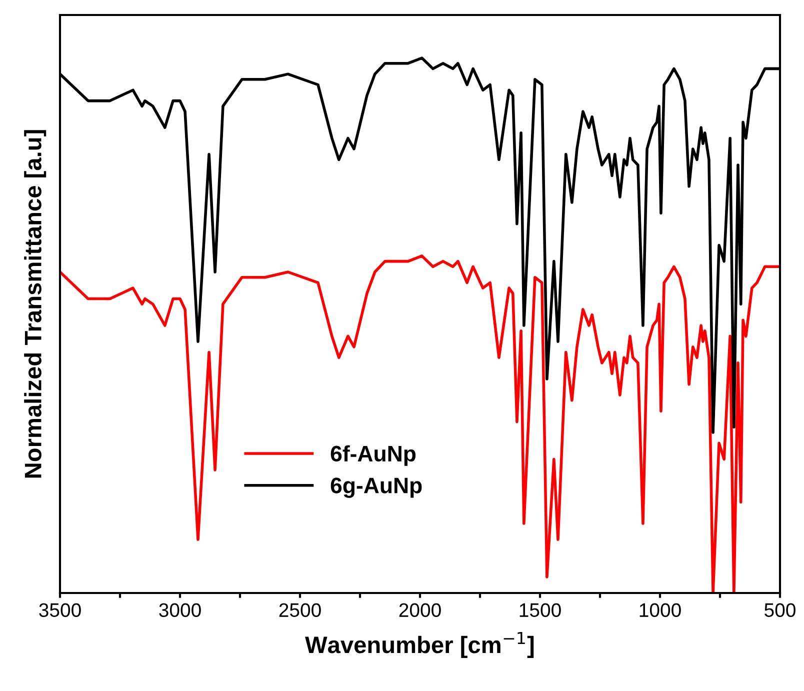 Image resolution: width=804 pixels, height=691 pixels. I want to click on legend-label: 6g-AuNp, so click(376, 488).